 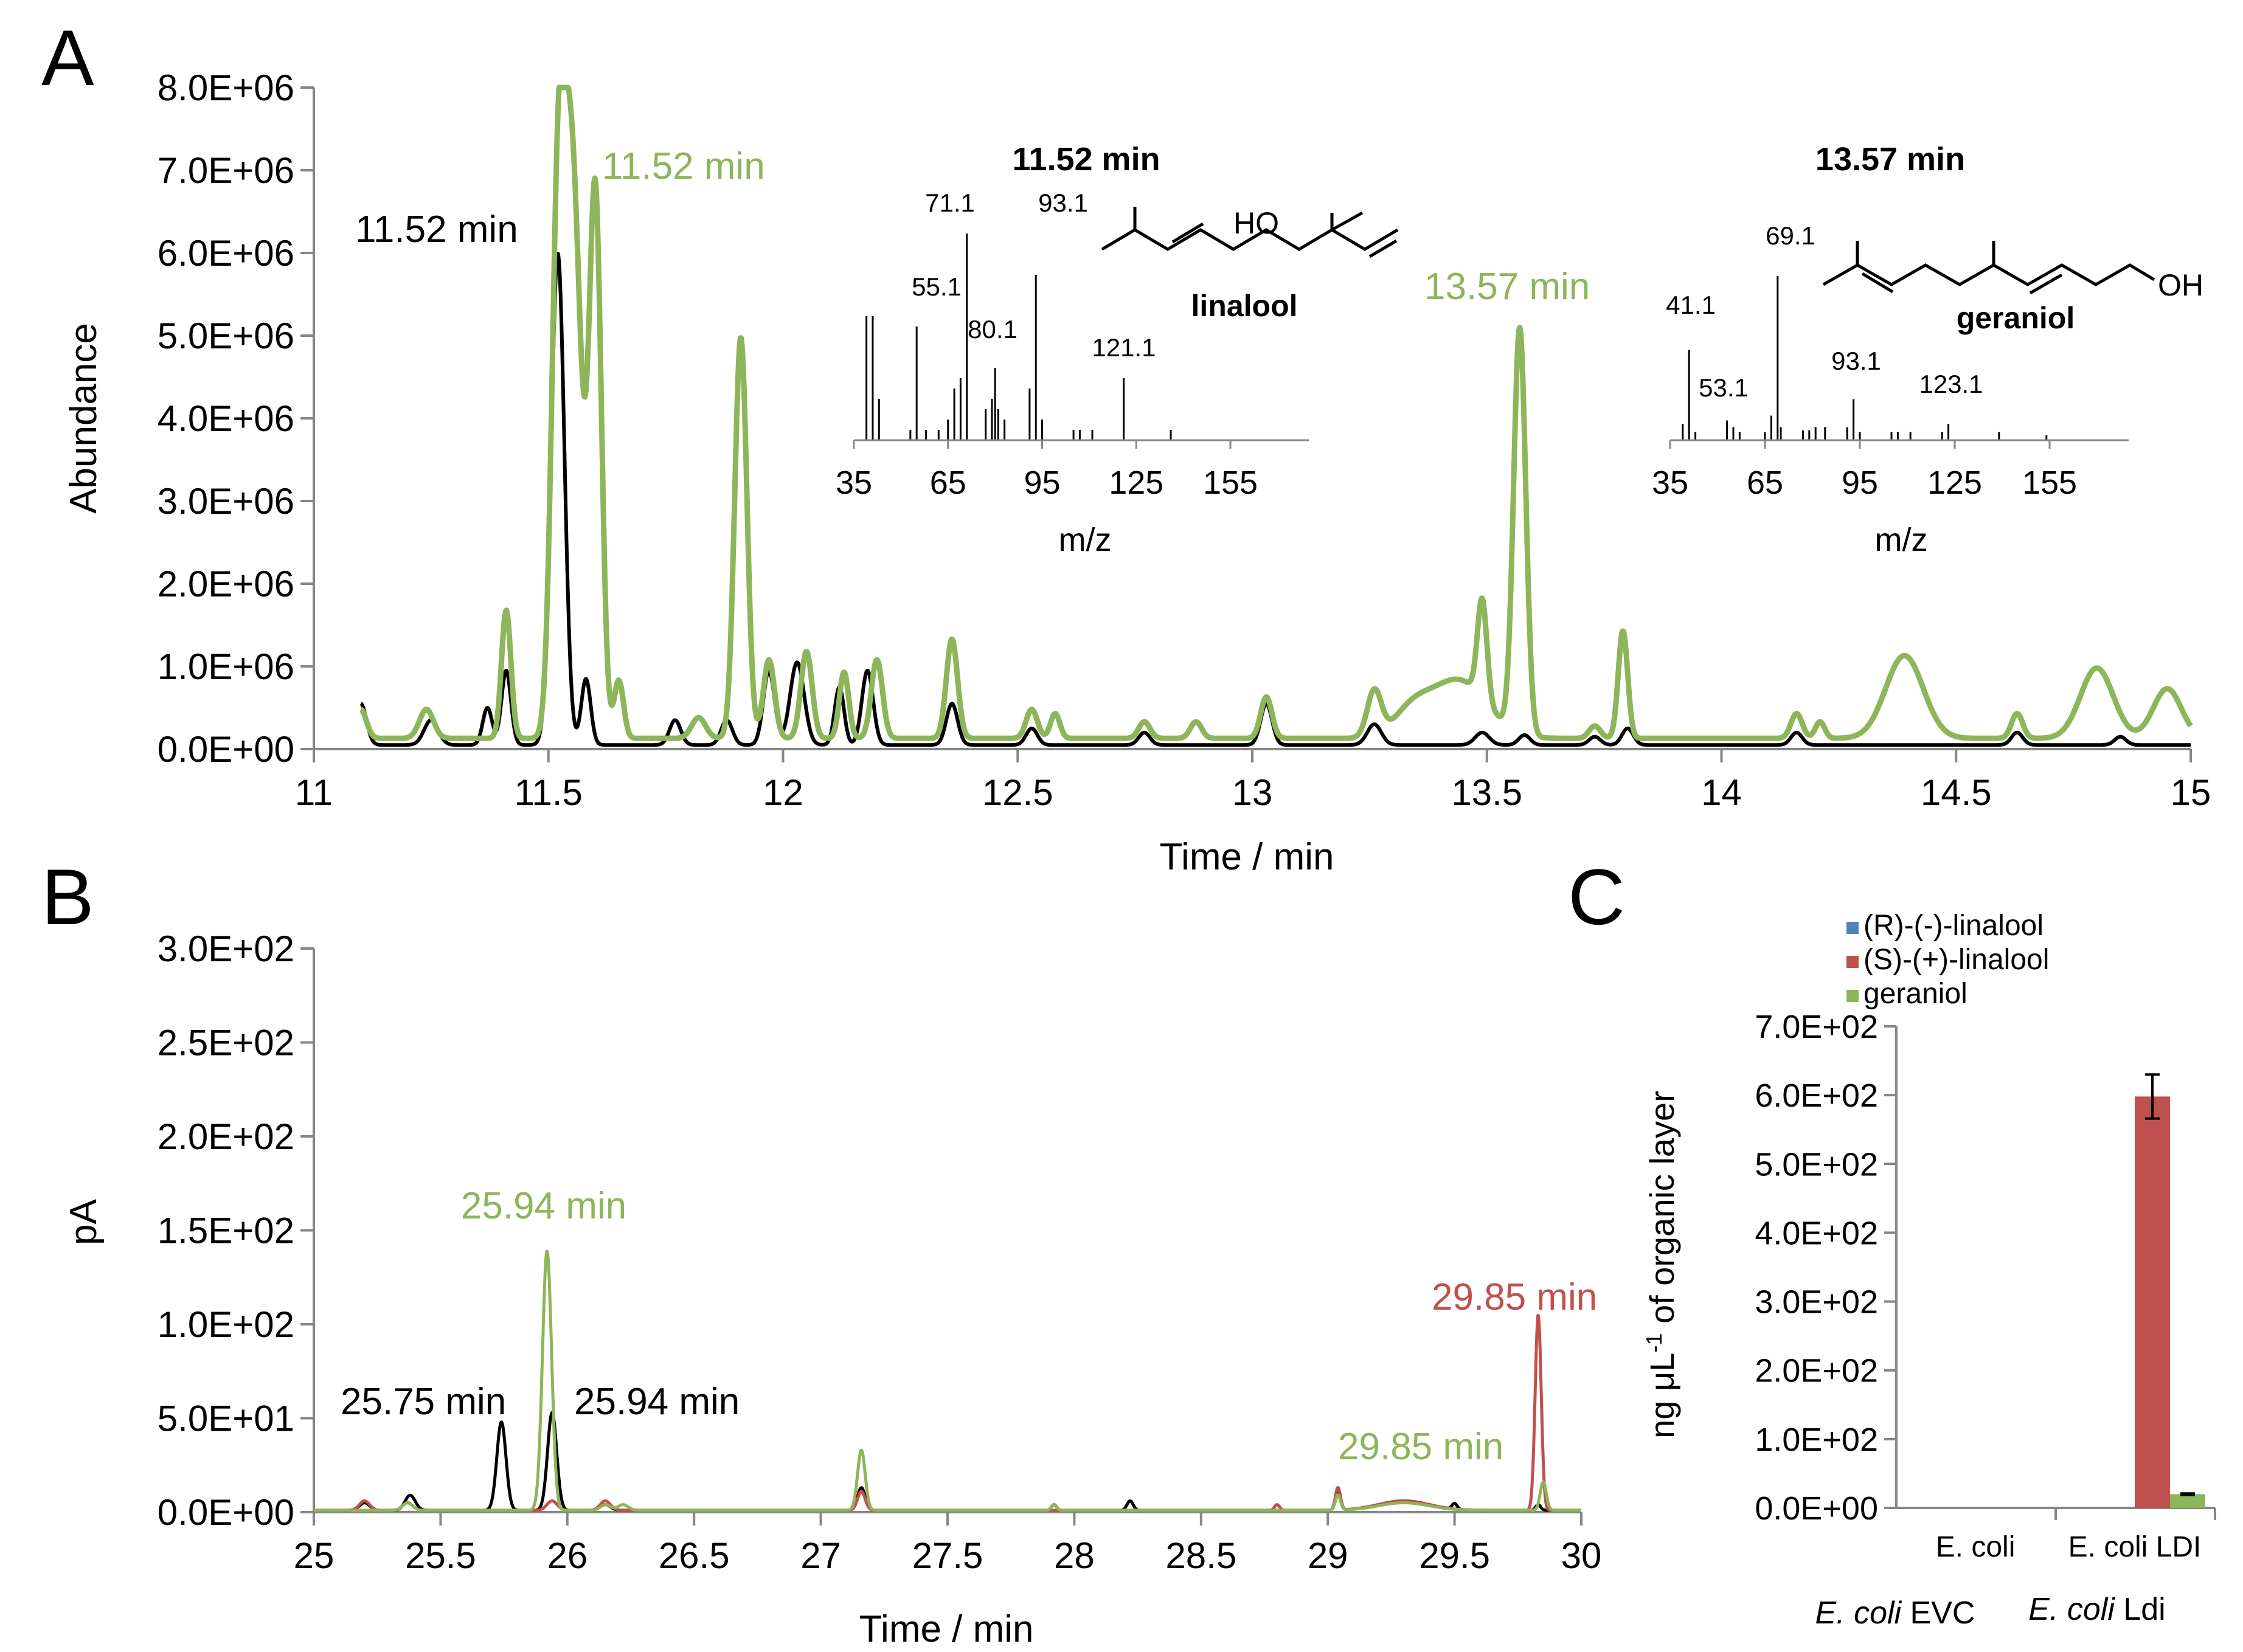 What do you see at coordinates (992, 329) in the screenshot?
I see `inset-1-peak-label-80: 80.1` at bounding box center [992, 329].